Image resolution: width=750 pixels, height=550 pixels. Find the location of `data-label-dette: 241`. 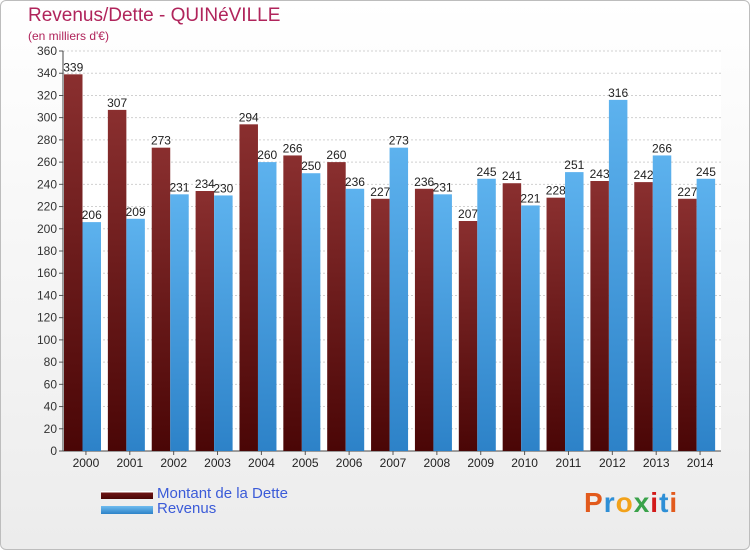

data-label-dette: 241 is located at coordinates (512, 176).